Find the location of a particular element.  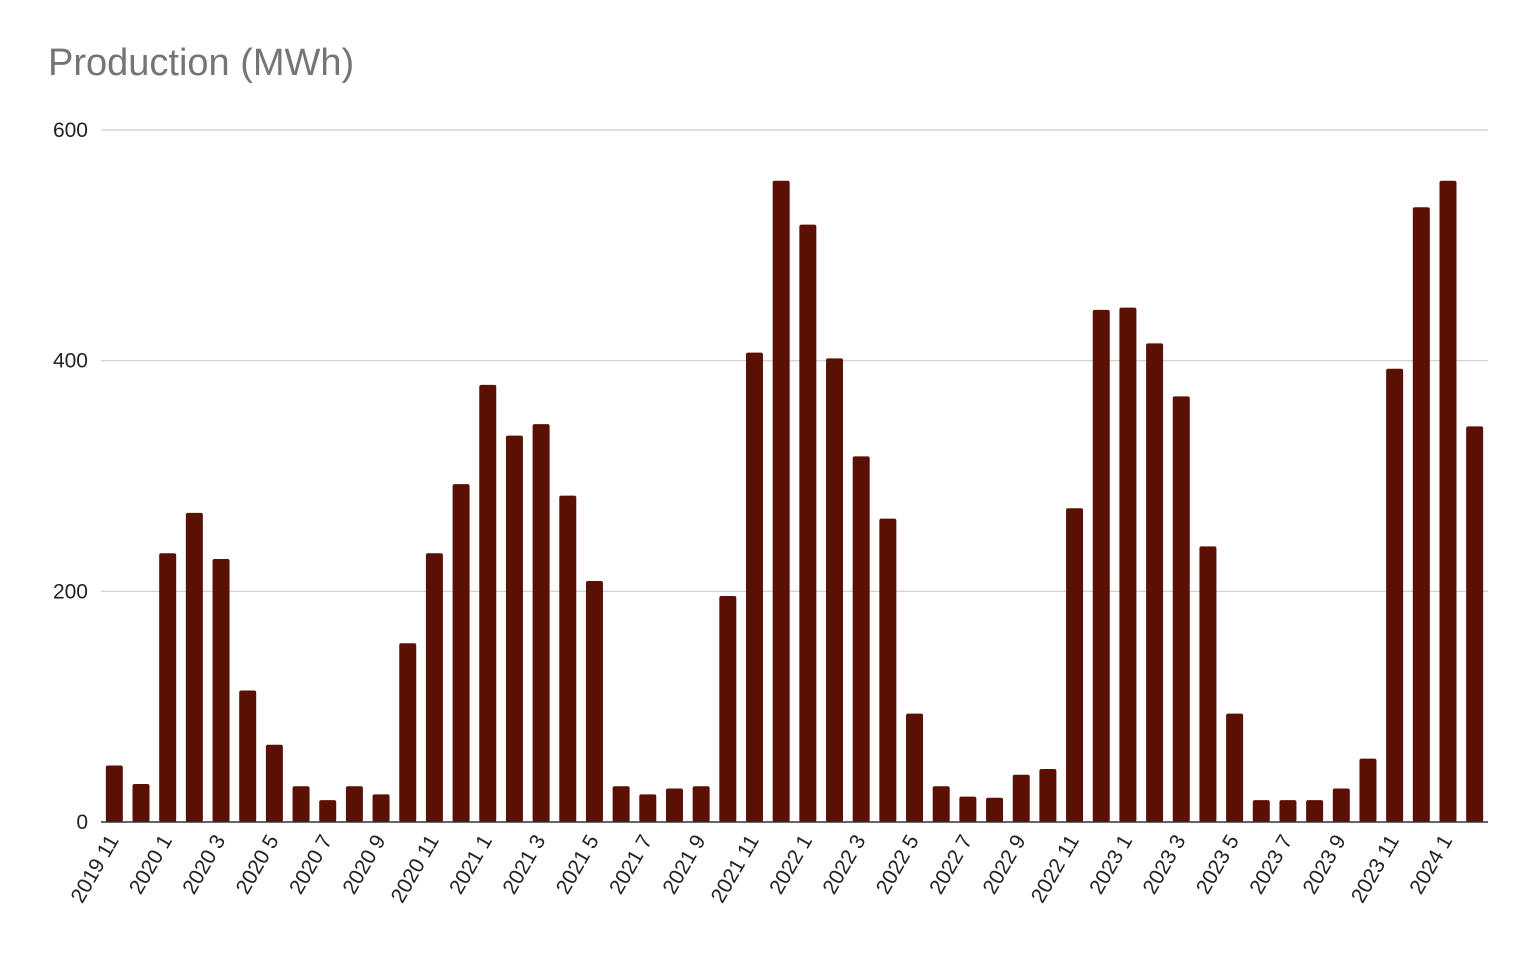

x-tick-label: 2022 1 is located at coordinates (791, 864).